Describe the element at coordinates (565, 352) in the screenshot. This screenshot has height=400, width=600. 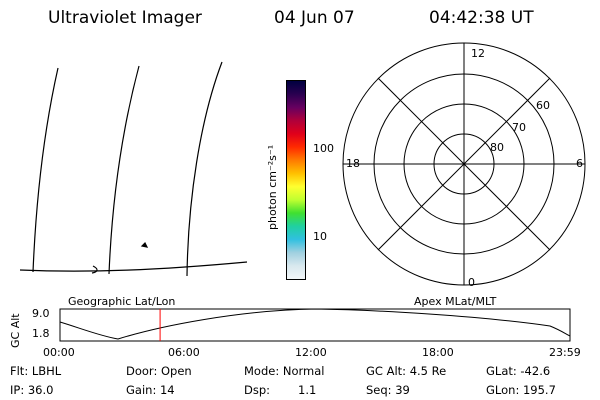
I see `timeline-xtick-2359: 23:59` at that location.